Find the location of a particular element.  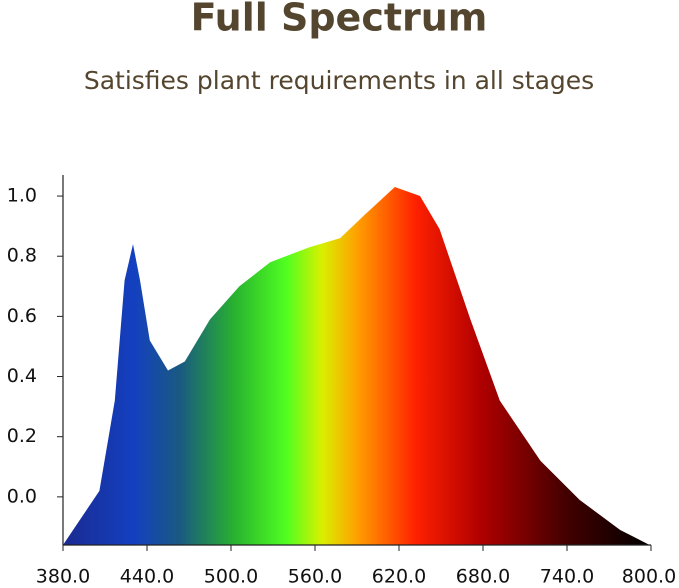

y-tick-label: 0.2 is located at coordinates (22, 436).